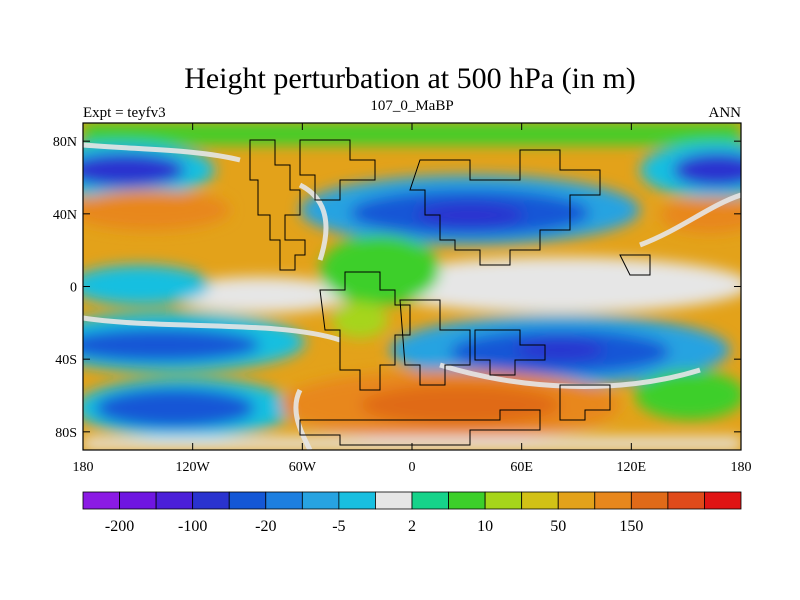  Describe the element at coordinates (119, 526) in the screenshot. I see `colorbar-label: -200` at that location.